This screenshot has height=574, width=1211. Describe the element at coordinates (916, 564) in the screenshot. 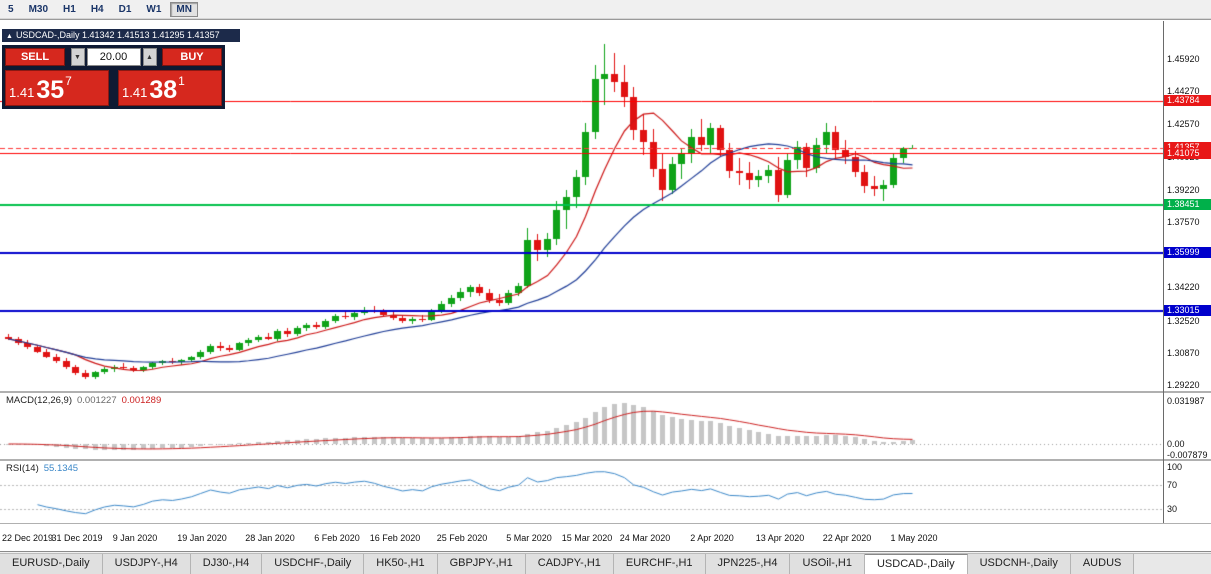

I see `chart-tab-usdcad-daily: USDCAD-,Daily` at that location.